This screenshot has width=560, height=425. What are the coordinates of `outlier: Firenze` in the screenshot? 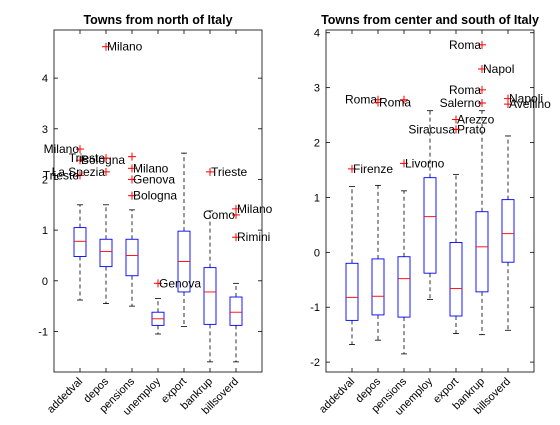 It's located at (370, 169).